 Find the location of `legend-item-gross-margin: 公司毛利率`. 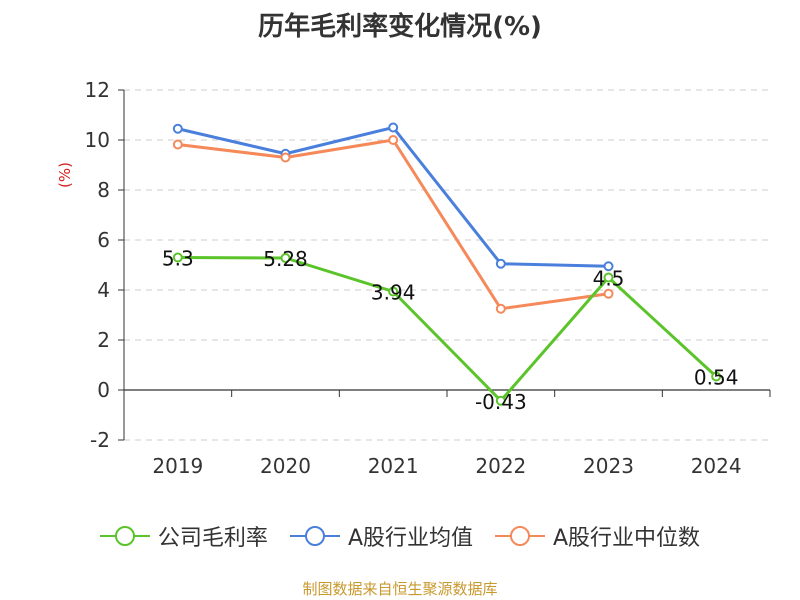

legend-item-gross-margin: 公司毛利率 is located at coordinates (183, 536).